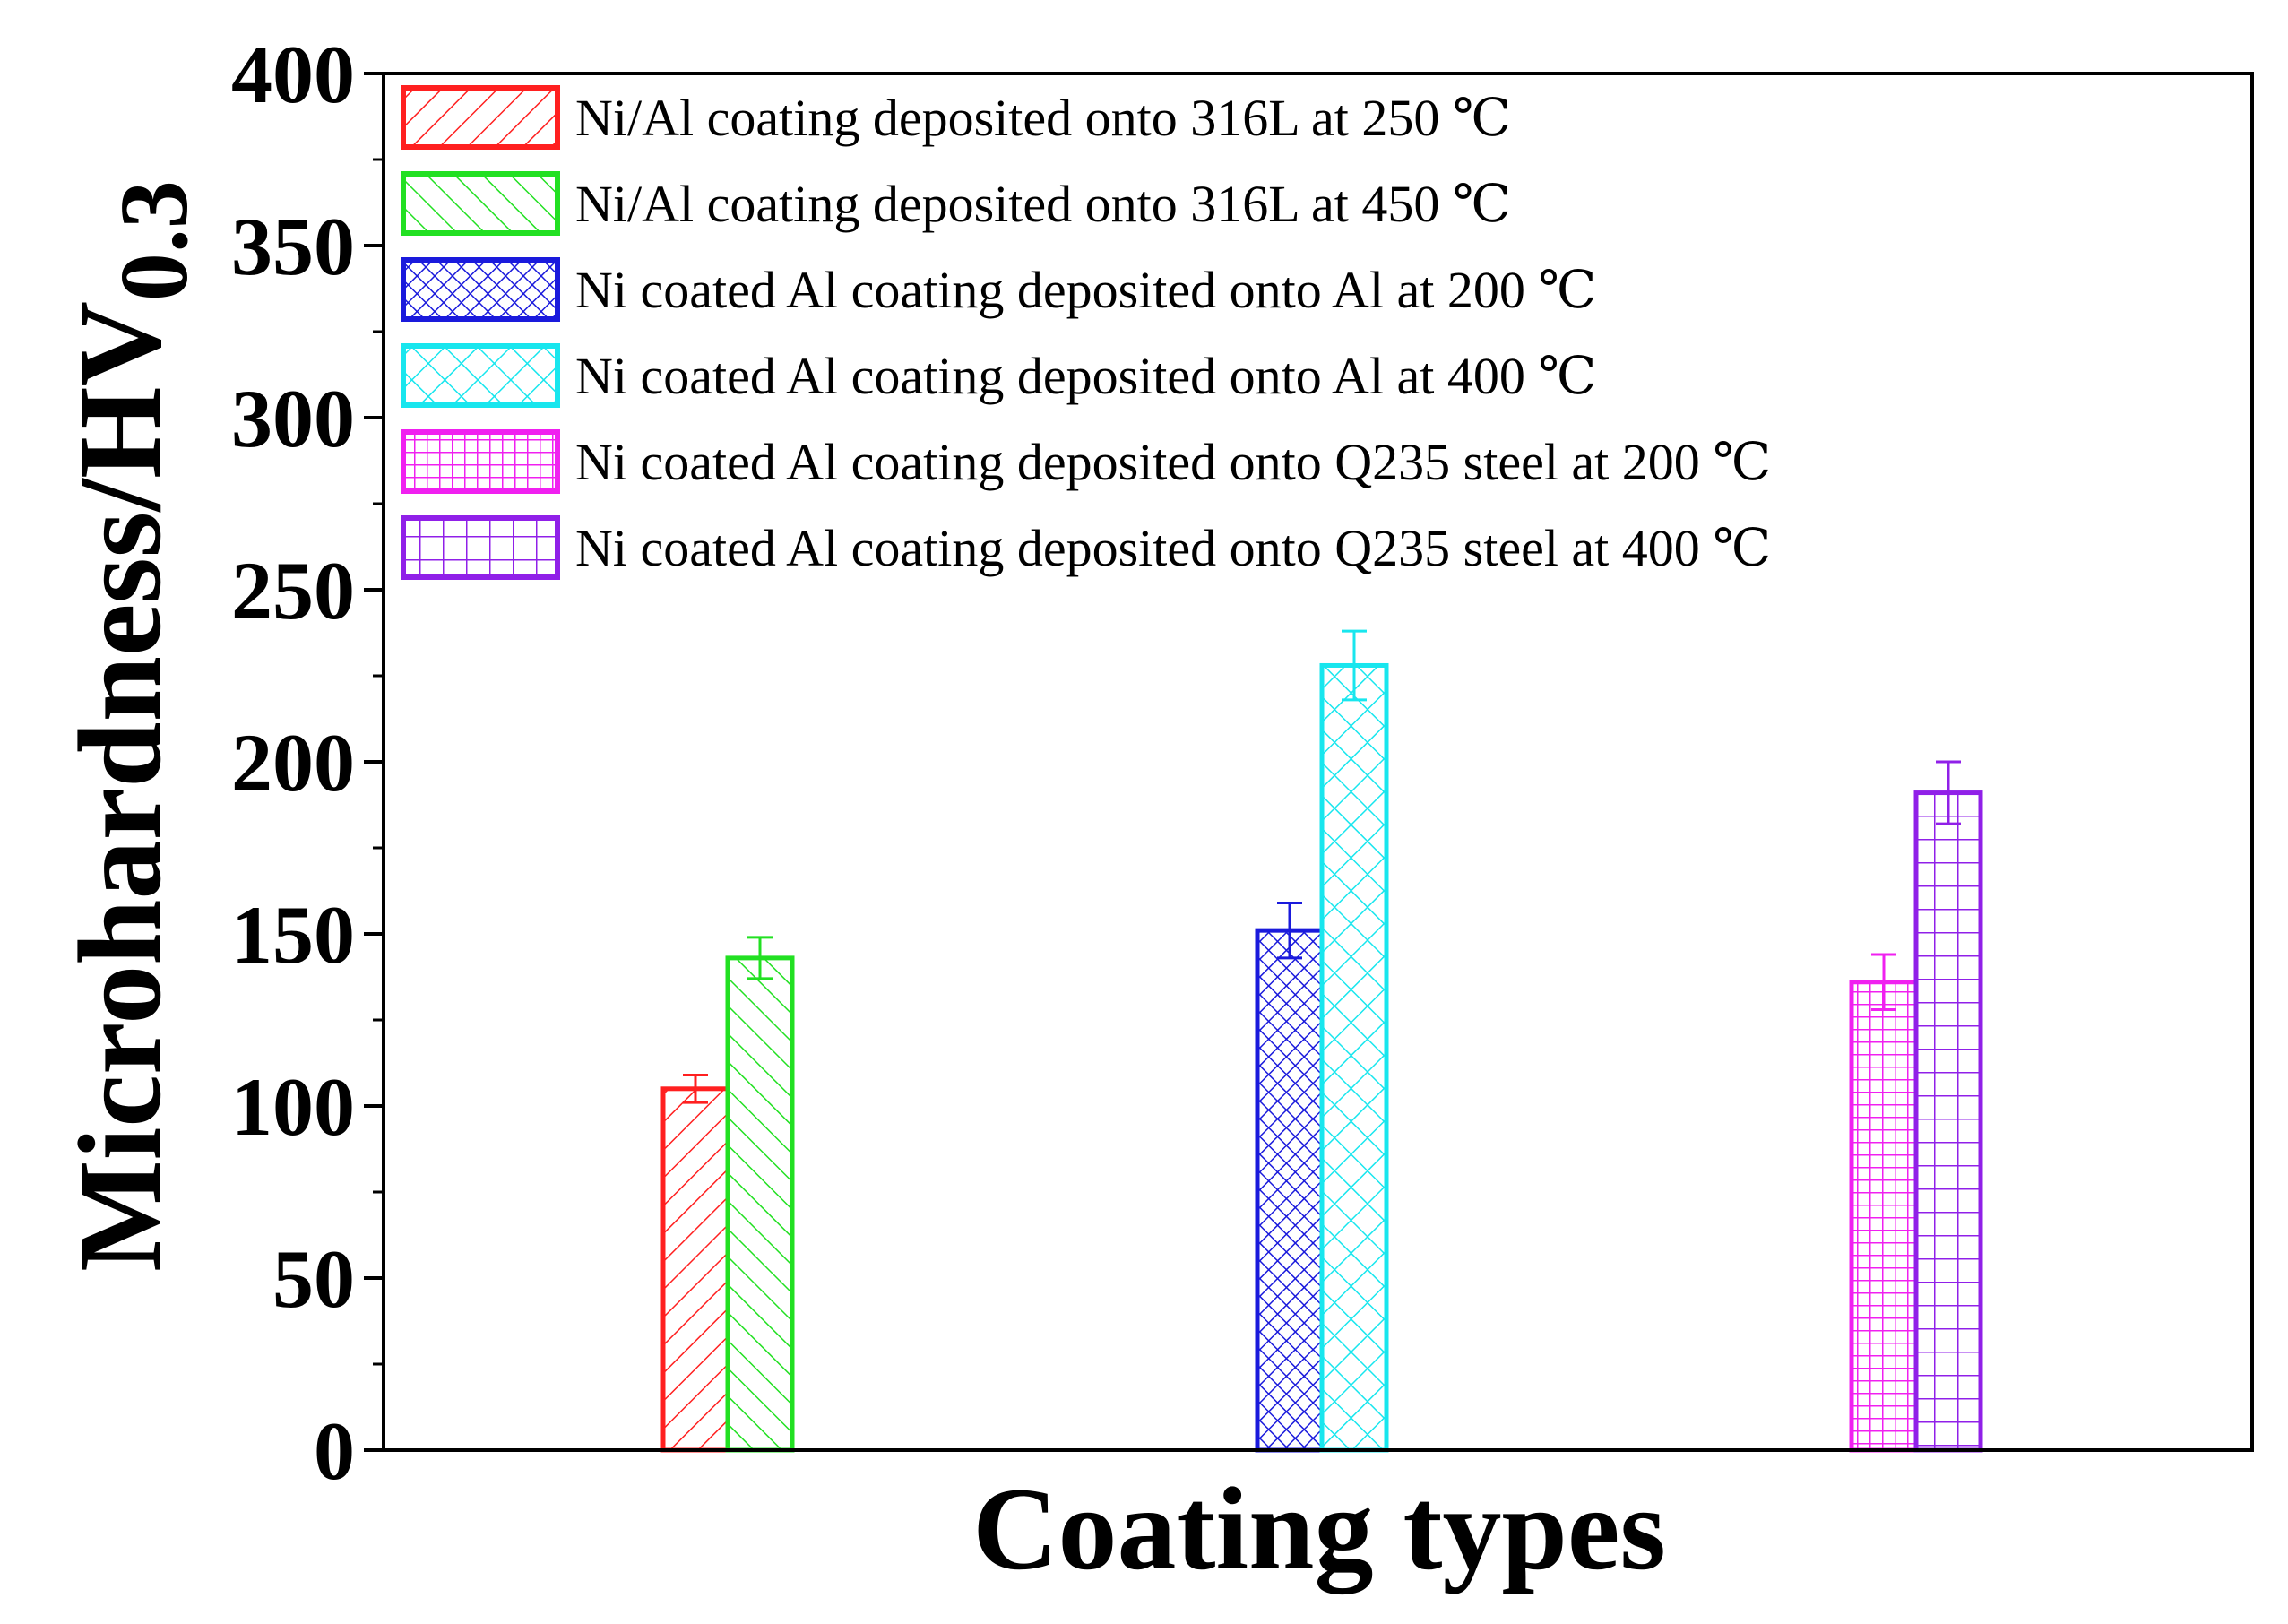 Image resolution: width=2288 pixels, height=1624 pixels. Describe the element at coordinates (293, 590) in the screenshot. I see `y-tick-label-250: 250` at that location.